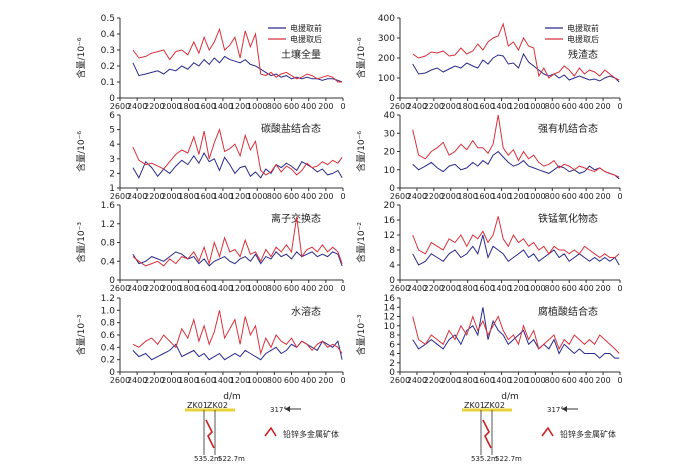 The width and height of the screenshot is (700, 473). Describe the element at coordinates (451, 106) in the screenshot. I see `panel-2-x-tick-label: 2000` at that location.